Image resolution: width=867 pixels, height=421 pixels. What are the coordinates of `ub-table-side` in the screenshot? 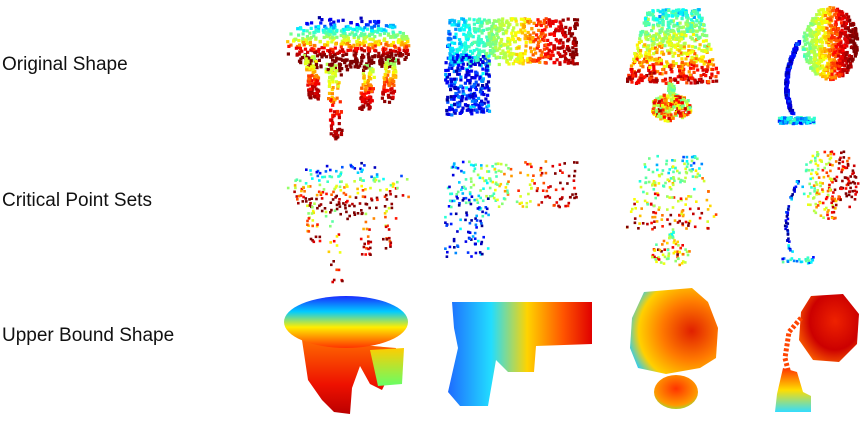 It's located at (387, 367).